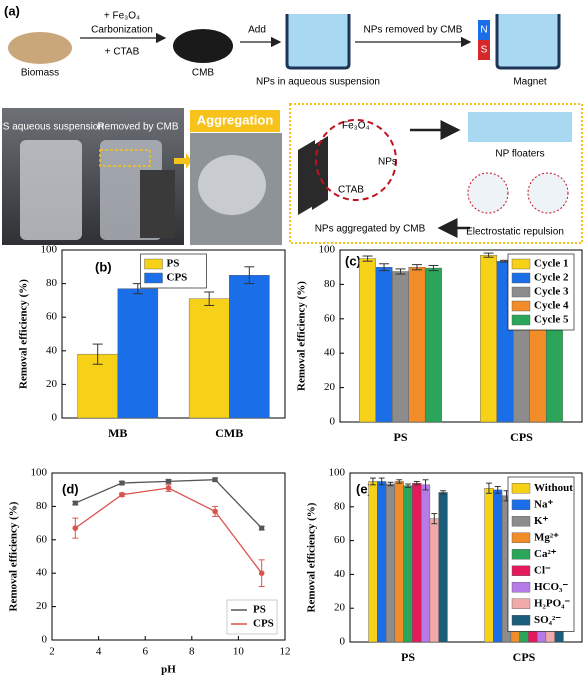 Image resolution: width=588 pixels, height=689 pixels. What do you see at coordinates (168, 670) in the screenshot?
I see `x-axis-label: pH` at bounding box center [168, 670].